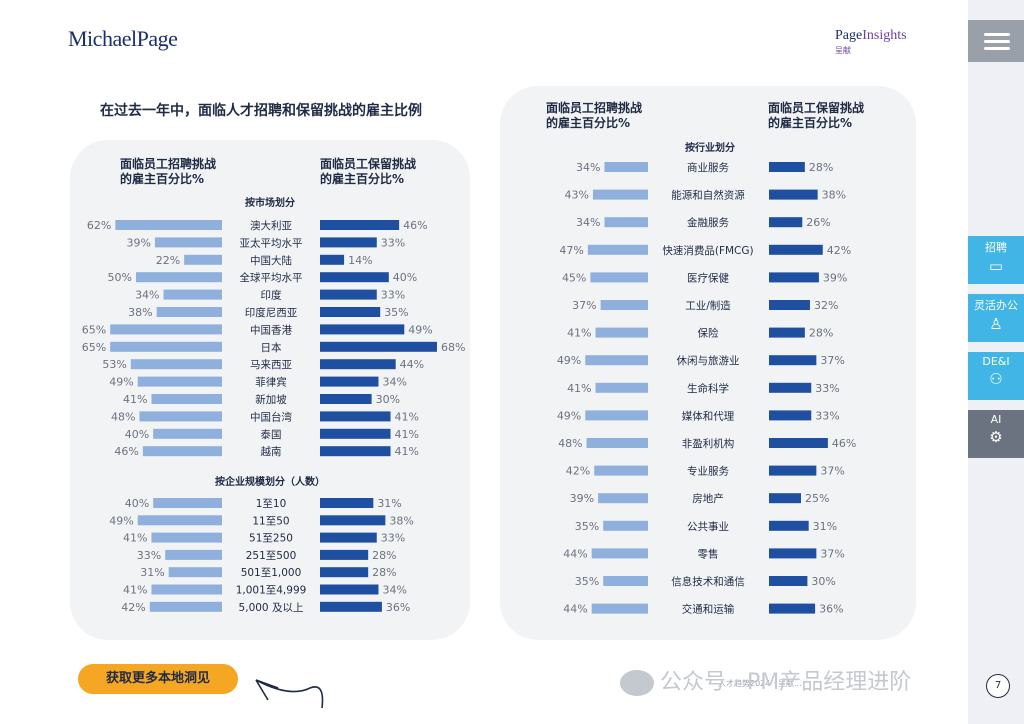 The width and height of the screenshot is (1024, 724). Describe the element at coordinates (271, 242) in the screenshot. I see `category-label: 亚太平均水平` at that location.